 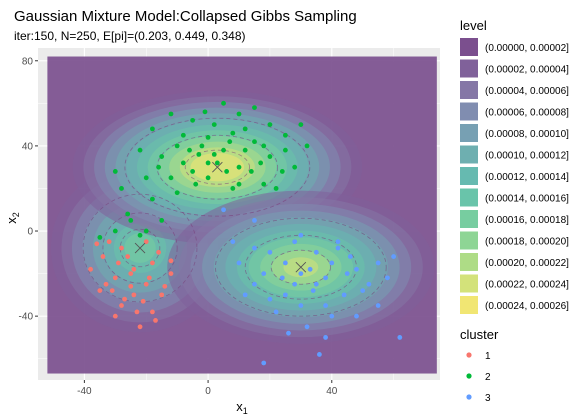 I want to click on x-axis-label-main: x, so click(x=239, y=406).